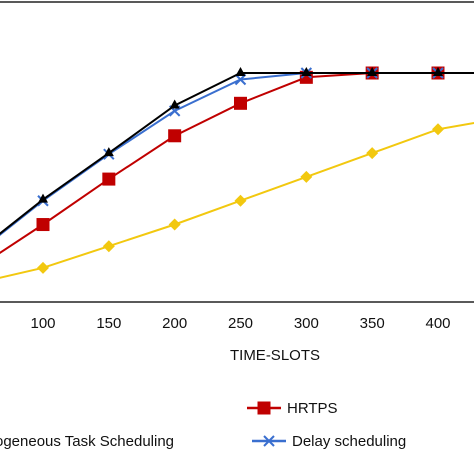 The image size is (474, 474). I want to click on legend-entry: Delay scheduling, so click(329, 441).